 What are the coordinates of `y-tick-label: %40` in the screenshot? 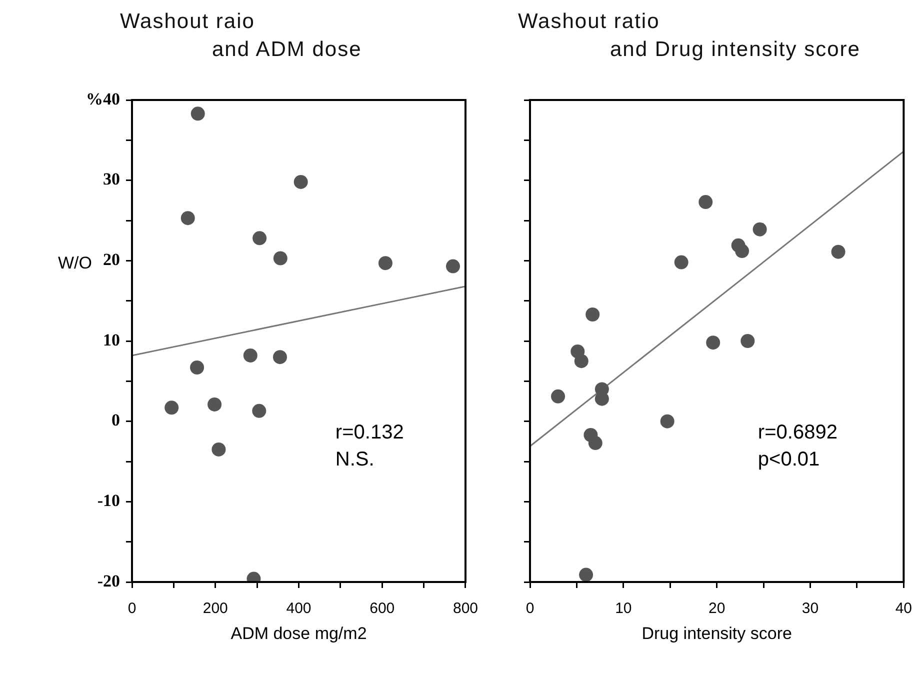 It's located at (103, 98).